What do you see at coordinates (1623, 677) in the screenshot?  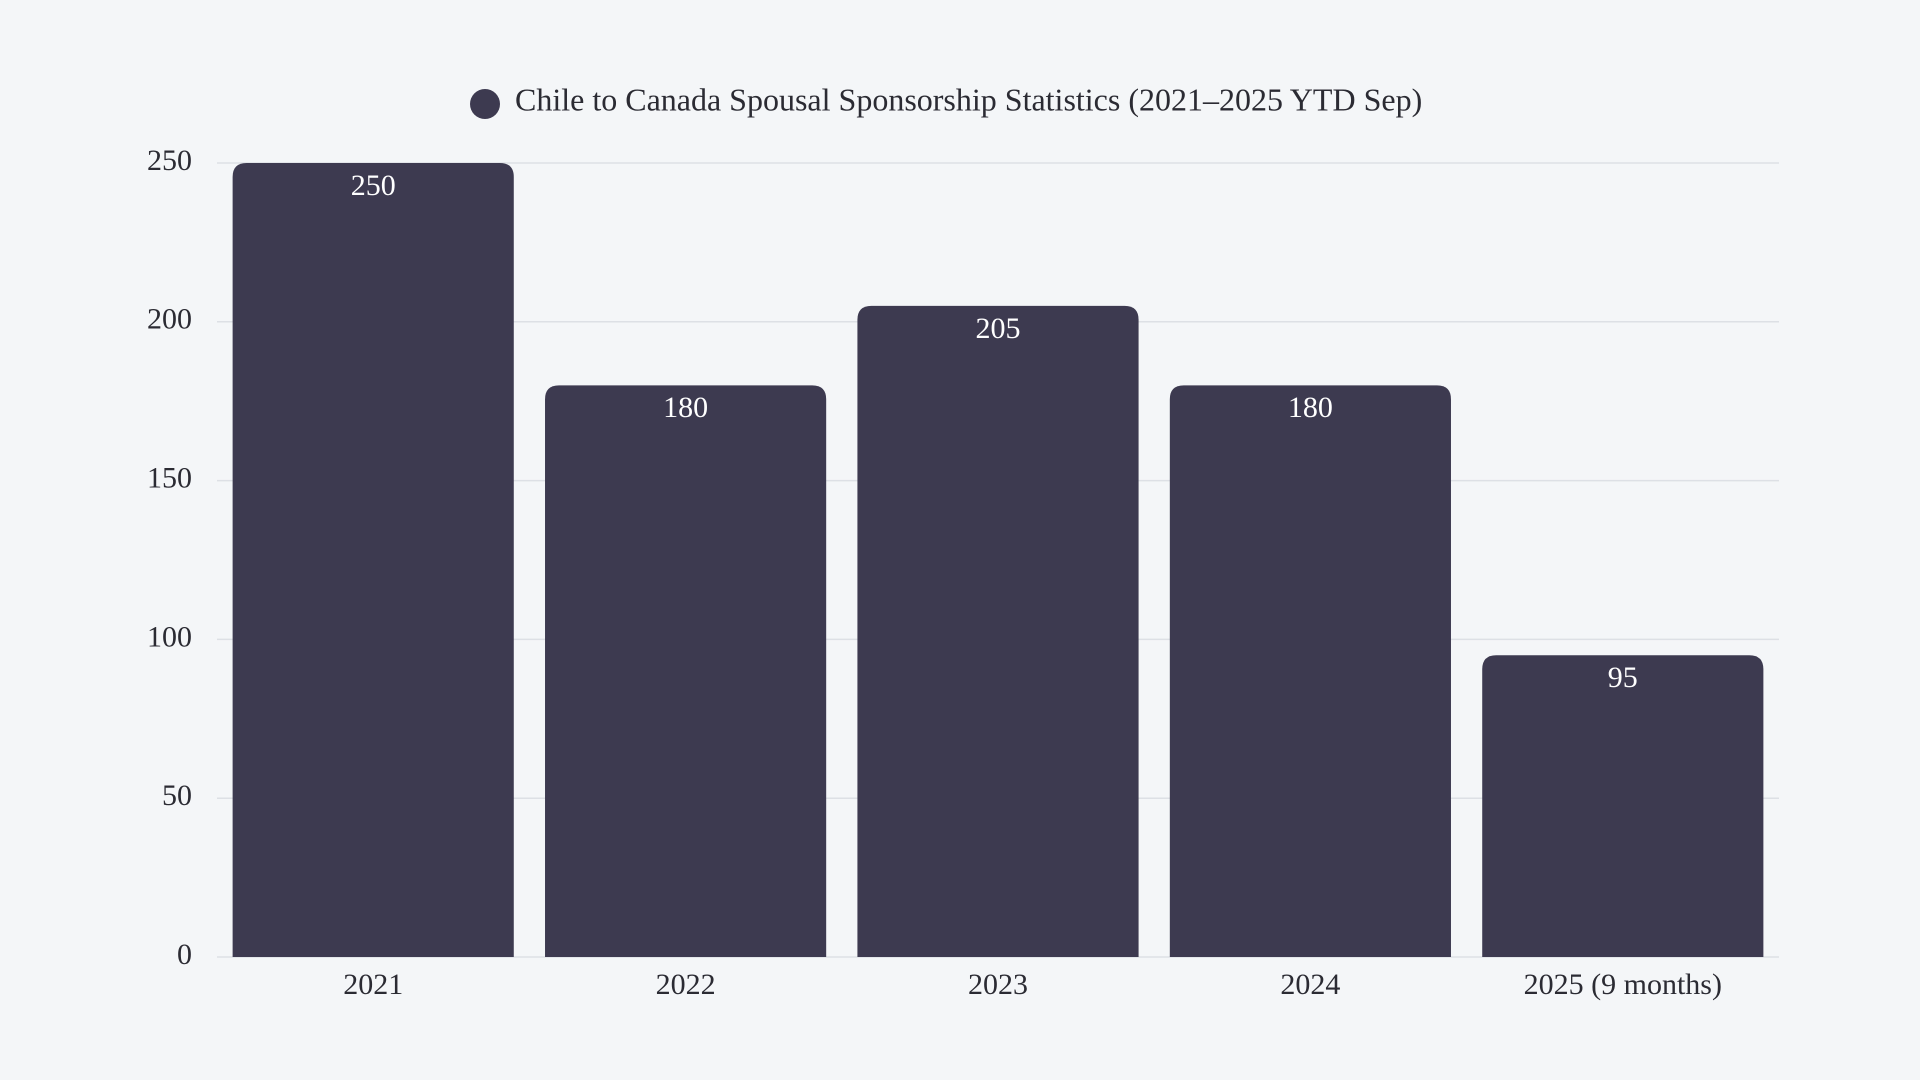 I see `data-label: 95` at bounding box center [1623, 677].